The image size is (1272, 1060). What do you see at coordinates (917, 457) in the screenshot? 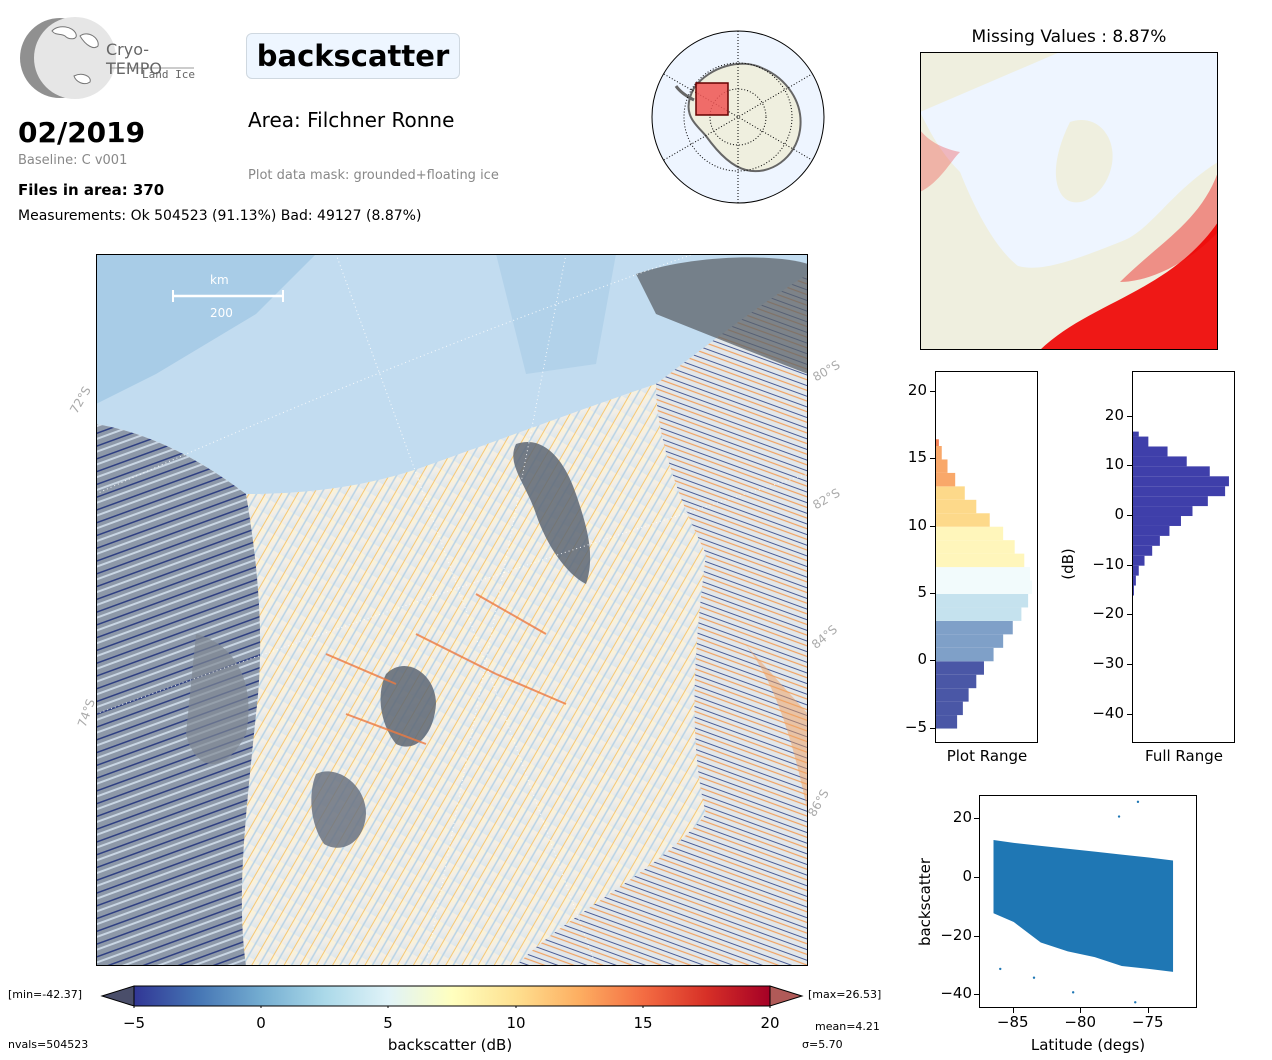
I see `plot-range-ytick: 15` at bounding box center [917, 457].